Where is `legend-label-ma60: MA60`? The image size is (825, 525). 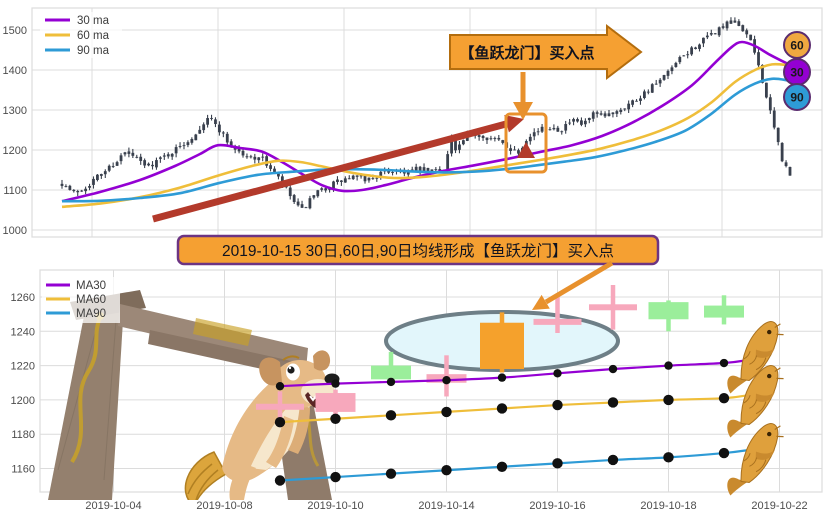
legend-label-ma60: MA60 is located at coordinates (91, 300).